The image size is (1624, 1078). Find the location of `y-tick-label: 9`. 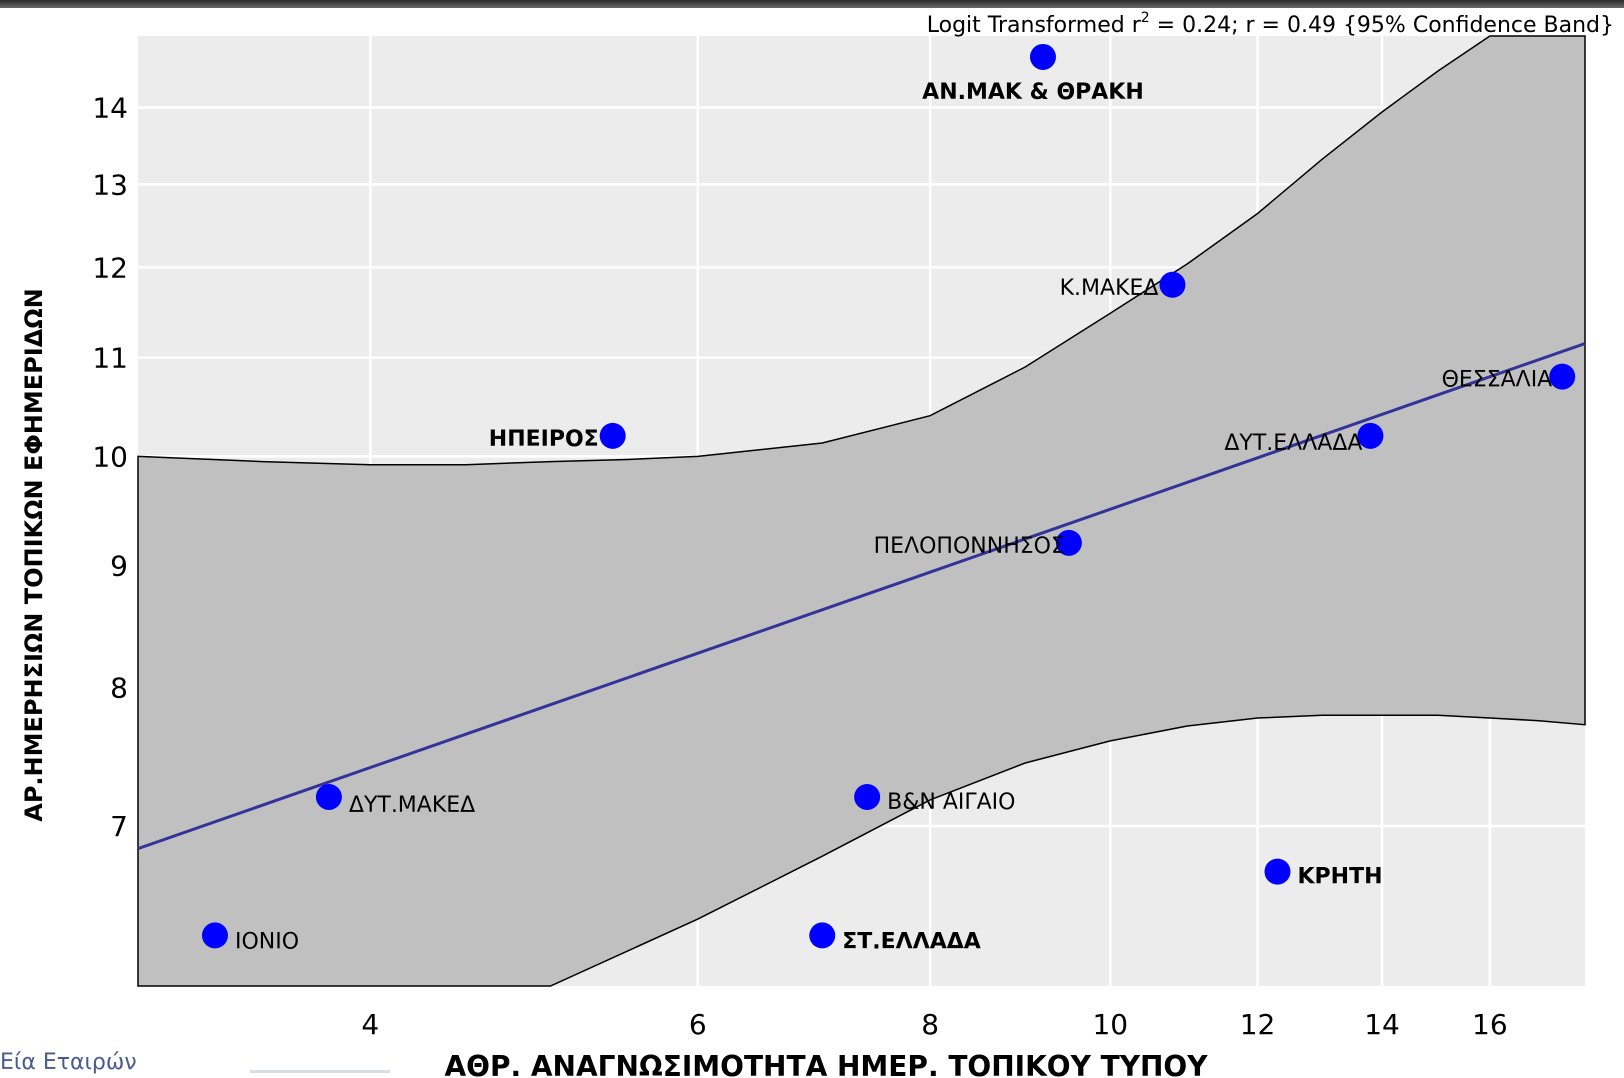

y-tick-label: 9 is located at coordinates (119, 566).